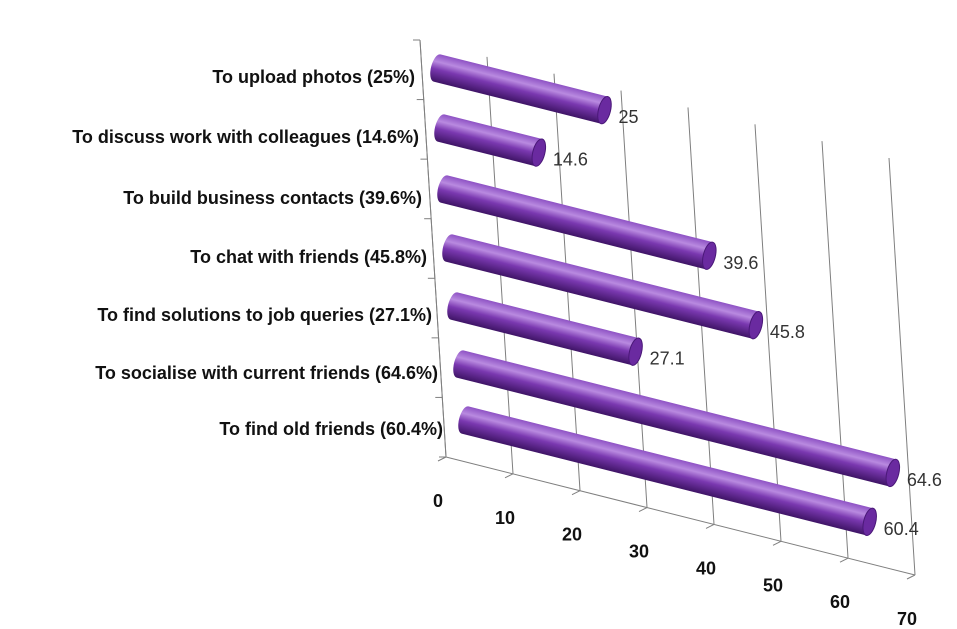  What do you see at coordinates (840, 602) in the screenshot?
I see `x-tick-label: 60` at bounding box center [840, 602].